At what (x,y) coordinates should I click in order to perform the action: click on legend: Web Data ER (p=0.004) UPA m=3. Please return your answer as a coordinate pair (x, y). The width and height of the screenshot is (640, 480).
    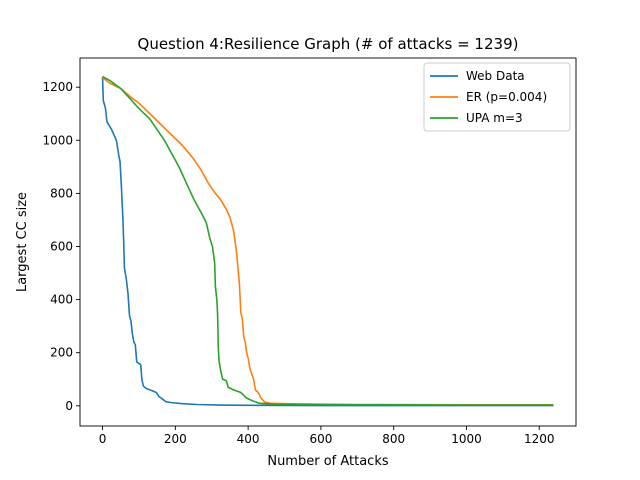
    Looking at the image, I should click on (497, 97).